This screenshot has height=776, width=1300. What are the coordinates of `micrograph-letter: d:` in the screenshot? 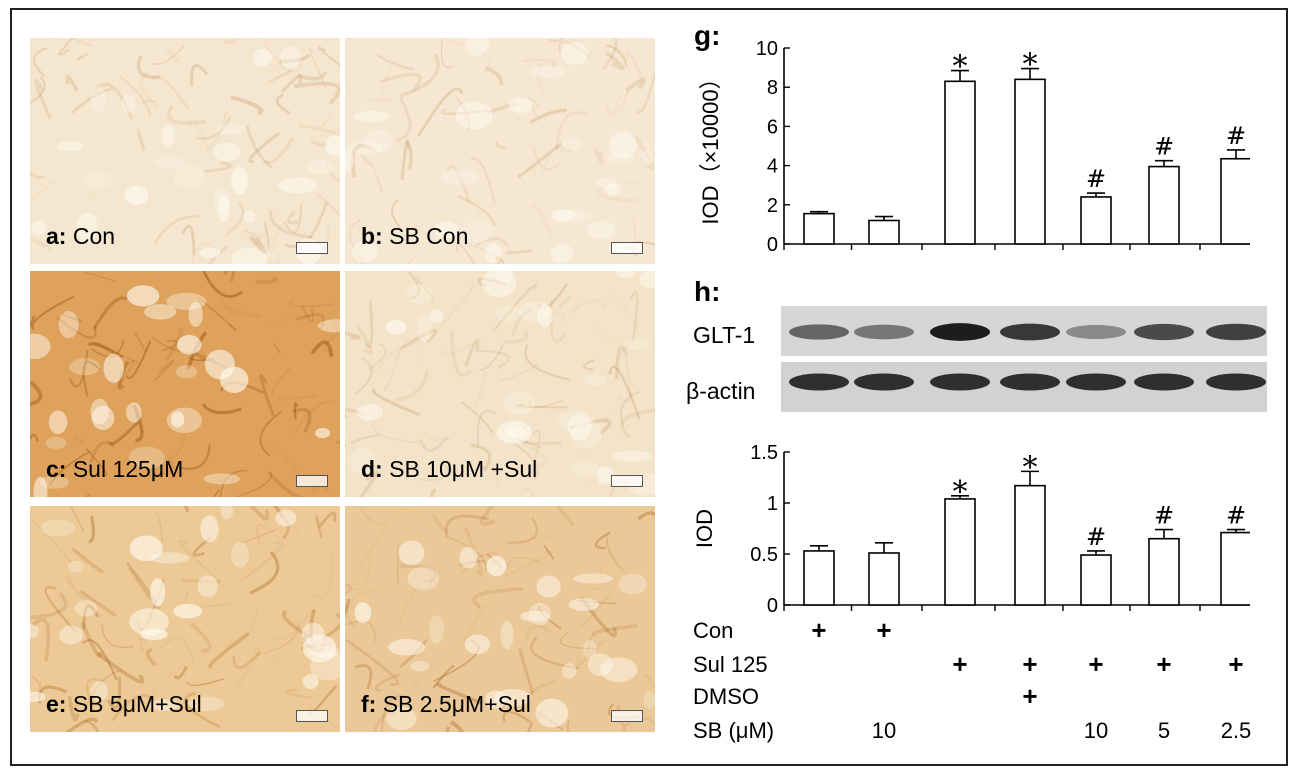 It's located at (372, 469).